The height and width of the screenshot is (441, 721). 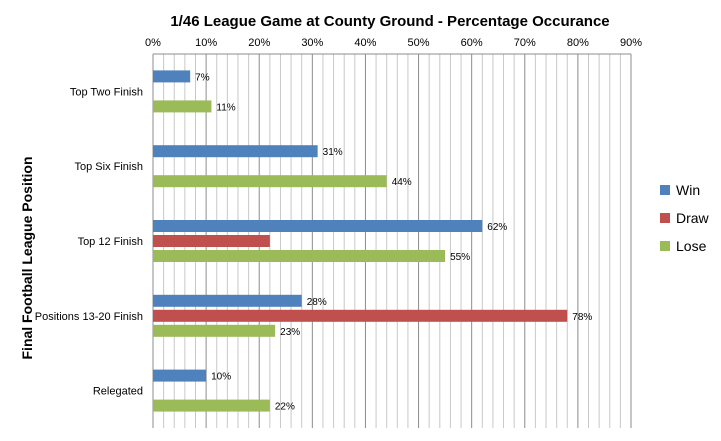 I want to click on x-tick-label: 70%, so click(x=525, y=43).